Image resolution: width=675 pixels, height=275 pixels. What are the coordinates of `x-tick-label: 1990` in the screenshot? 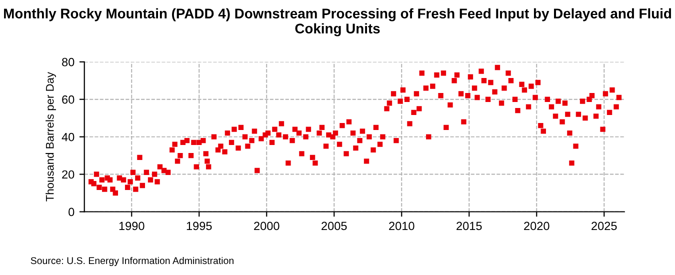 It's located at (131, 226).